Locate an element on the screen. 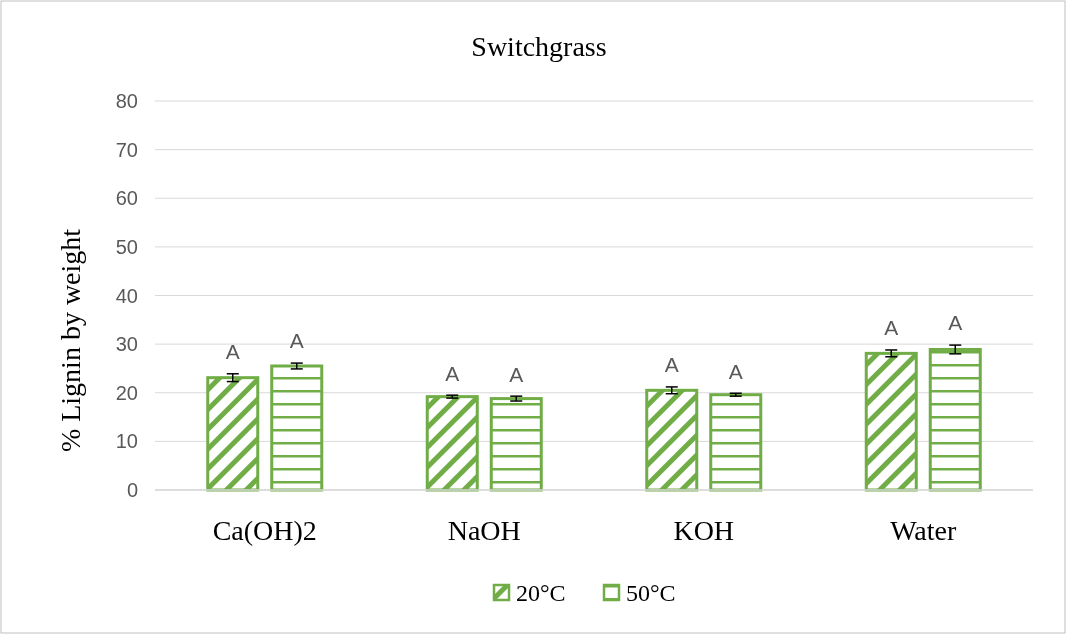 The height and width of the screenshot is (634, 1066). legend-label: 50°C is located at coordinates (651, 593).